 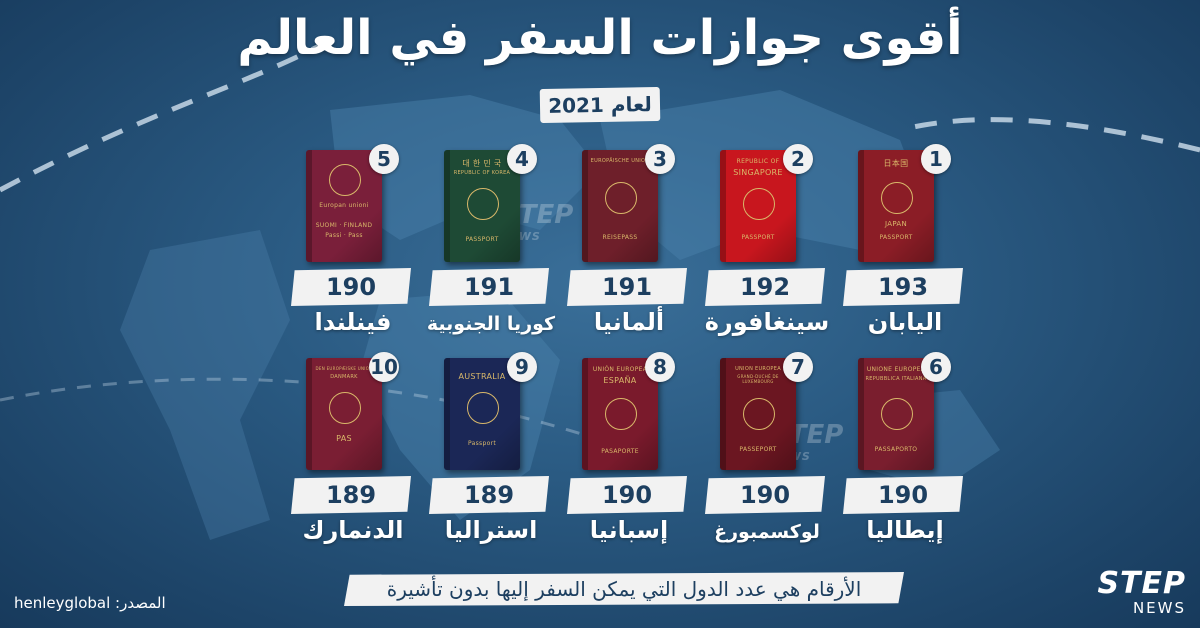 I want to click on country-name: فينلندا, so click(x=353, y=322).